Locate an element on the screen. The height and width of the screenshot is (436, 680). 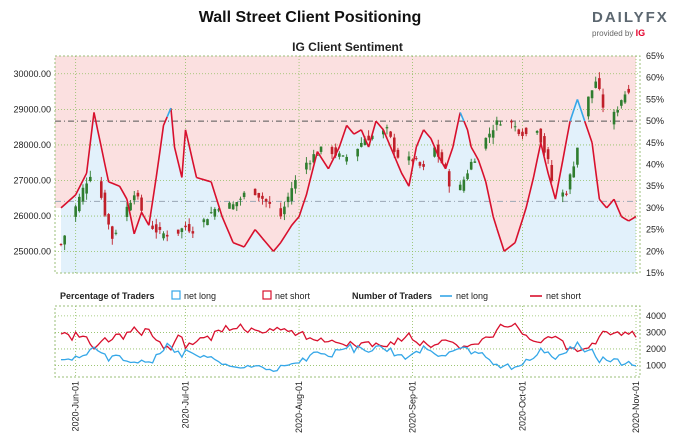
date-tick-2: 2020-Aug-01 is located at coordinates (299, 407).